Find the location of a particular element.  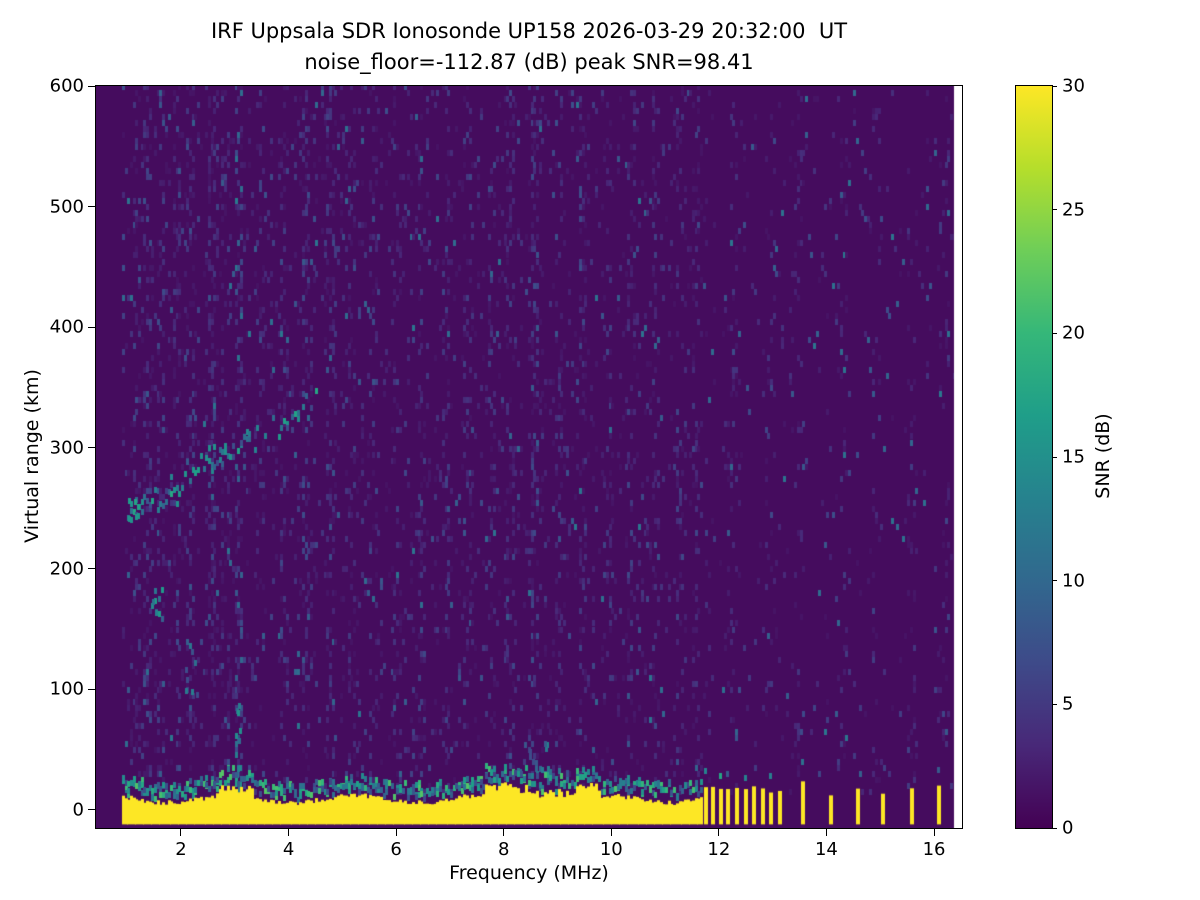

chart-title-line2: noise_floor=-112.87 (dB) peak SNR=98.41 is located at coordinates (529, 62).